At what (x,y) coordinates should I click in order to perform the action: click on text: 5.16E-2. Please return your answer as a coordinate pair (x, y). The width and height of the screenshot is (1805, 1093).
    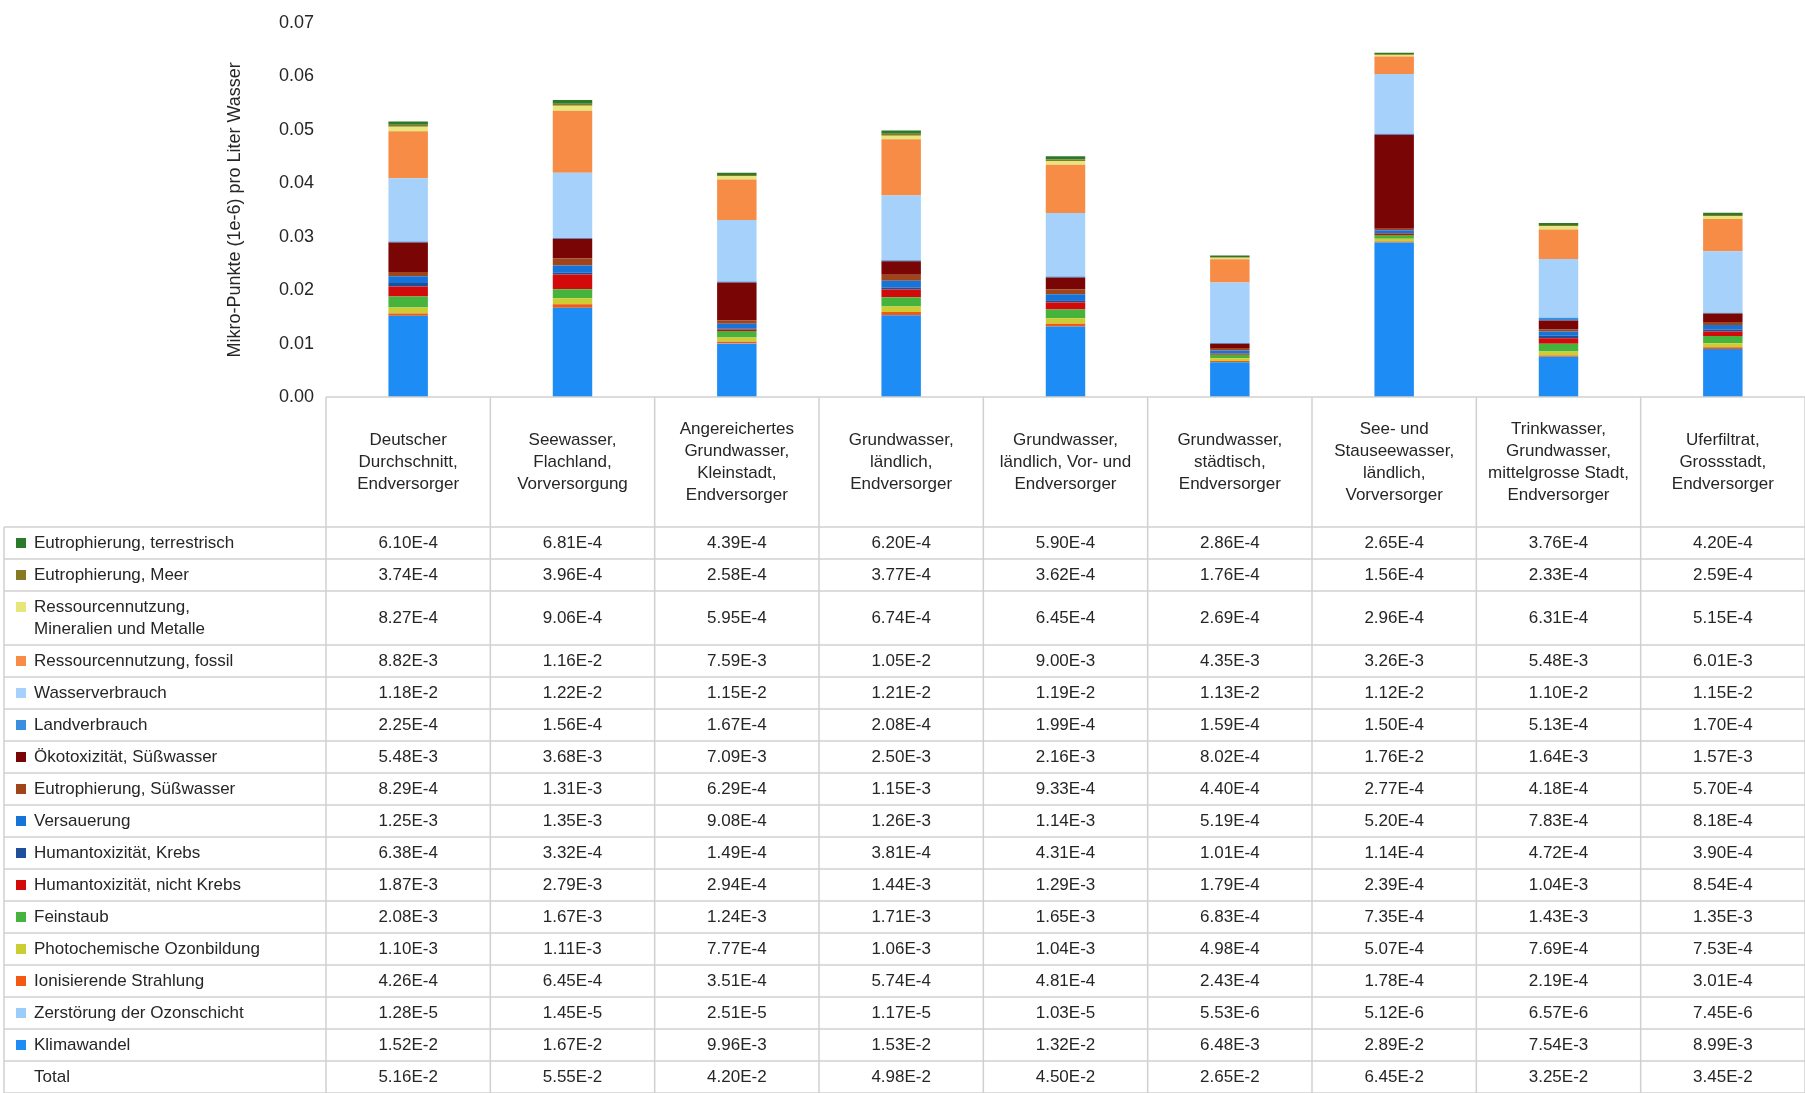
    Looking at the image, I should click on (408, 1076).